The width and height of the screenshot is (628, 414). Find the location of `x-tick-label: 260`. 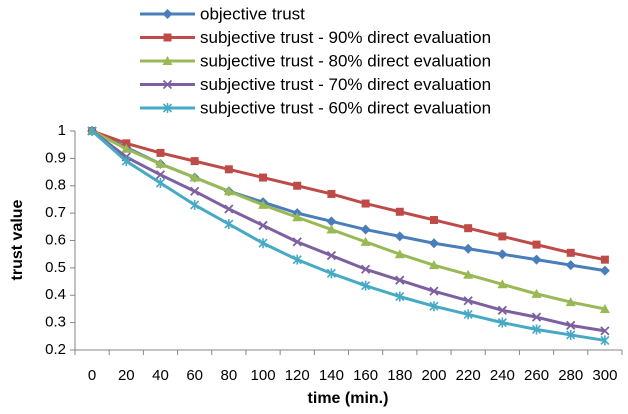

x-tick-label: 260 is located at coordinates (536, 375).